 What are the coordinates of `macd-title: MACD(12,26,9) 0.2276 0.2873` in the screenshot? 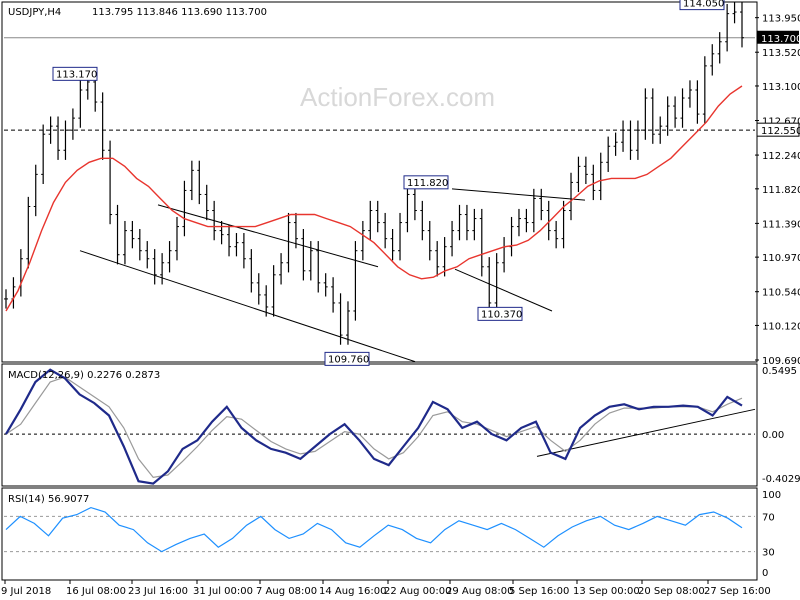 It's located at (84, 375).